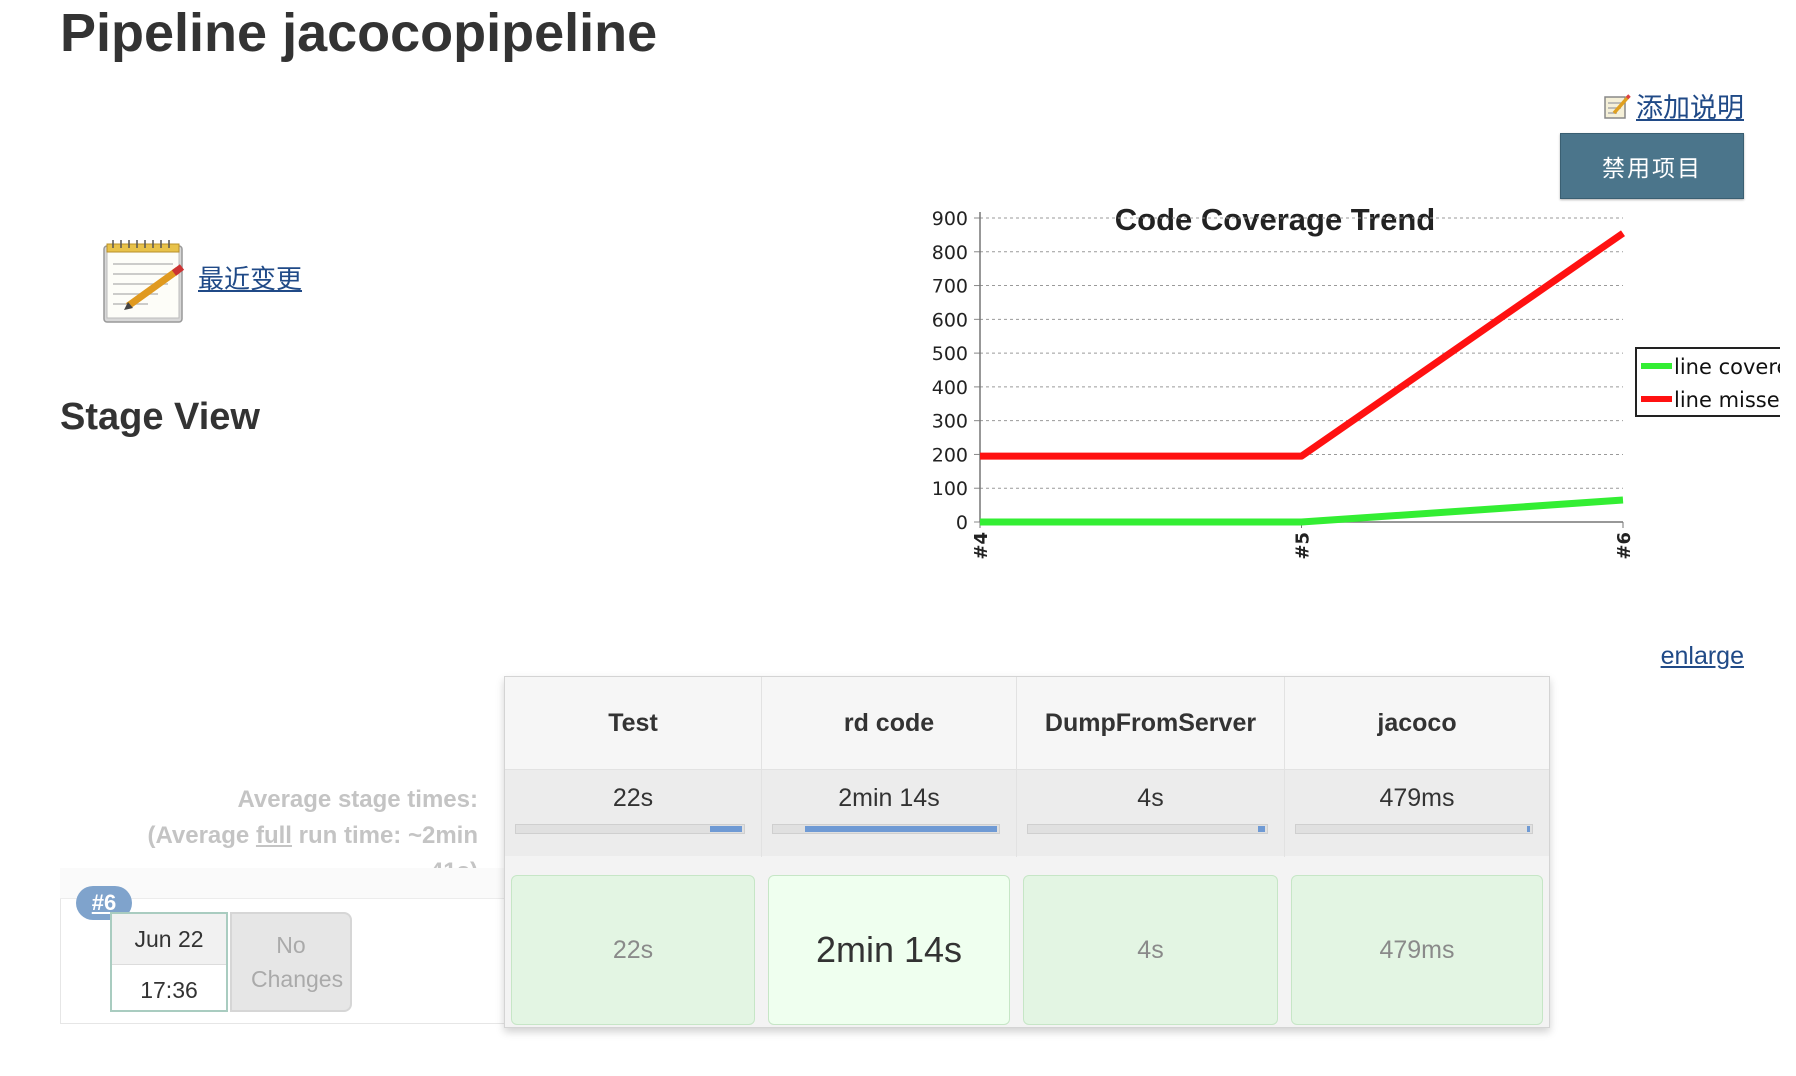  Describe the element at coordinates (633, 723) in the screenshot. I see `stage-header: Test` at that location.